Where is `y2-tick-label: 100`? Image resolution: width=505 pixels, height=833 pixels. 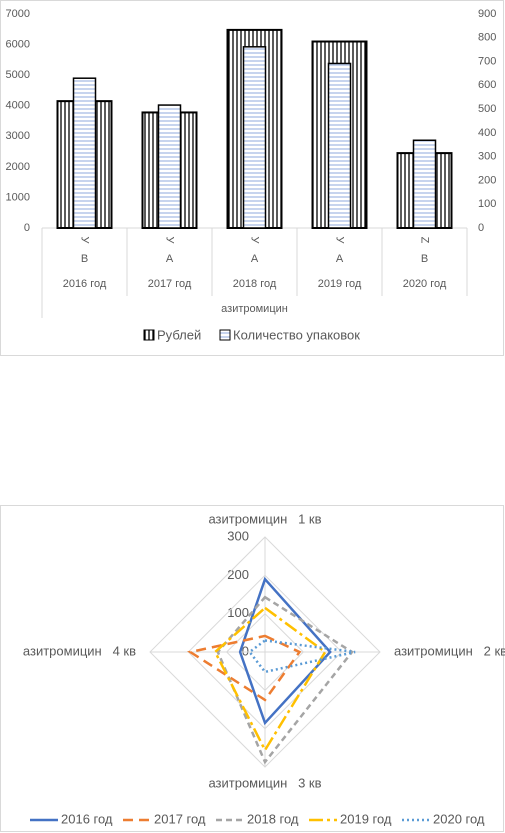
y2-tick-label: 100 is located at coordinates (487, 204).